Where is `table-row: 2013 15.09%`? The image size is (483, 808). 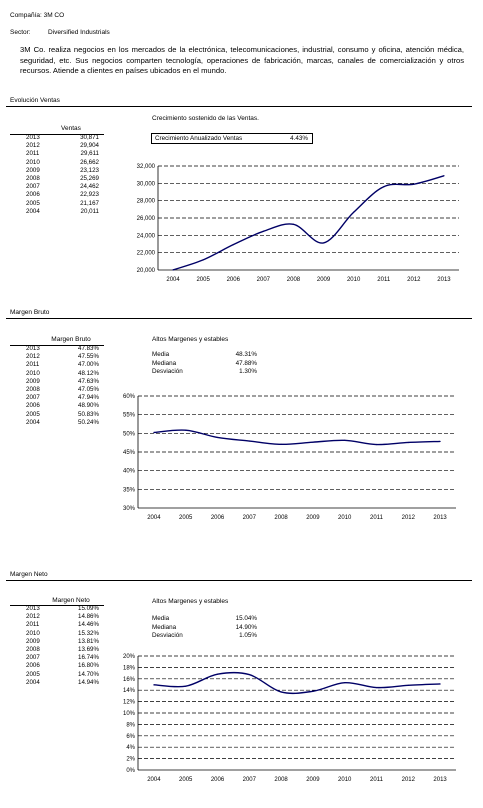 table-row: 2013 15.09% is located at coordinates (53, 609).